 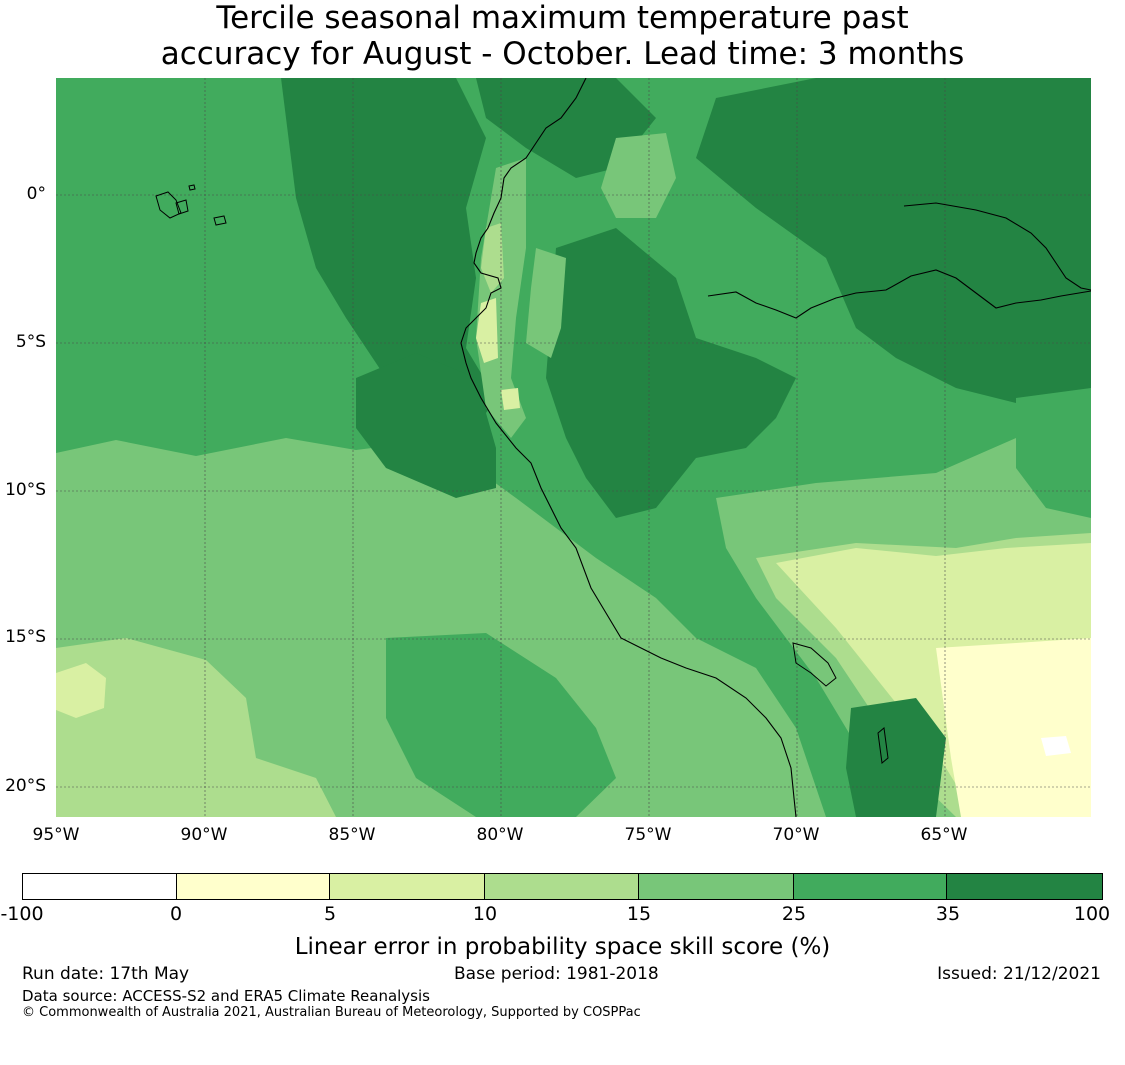 What do you see at coordinates (485, 914) in the screenshot?
I see `colorbar-tick: 10` at bounding box center [485, 914].